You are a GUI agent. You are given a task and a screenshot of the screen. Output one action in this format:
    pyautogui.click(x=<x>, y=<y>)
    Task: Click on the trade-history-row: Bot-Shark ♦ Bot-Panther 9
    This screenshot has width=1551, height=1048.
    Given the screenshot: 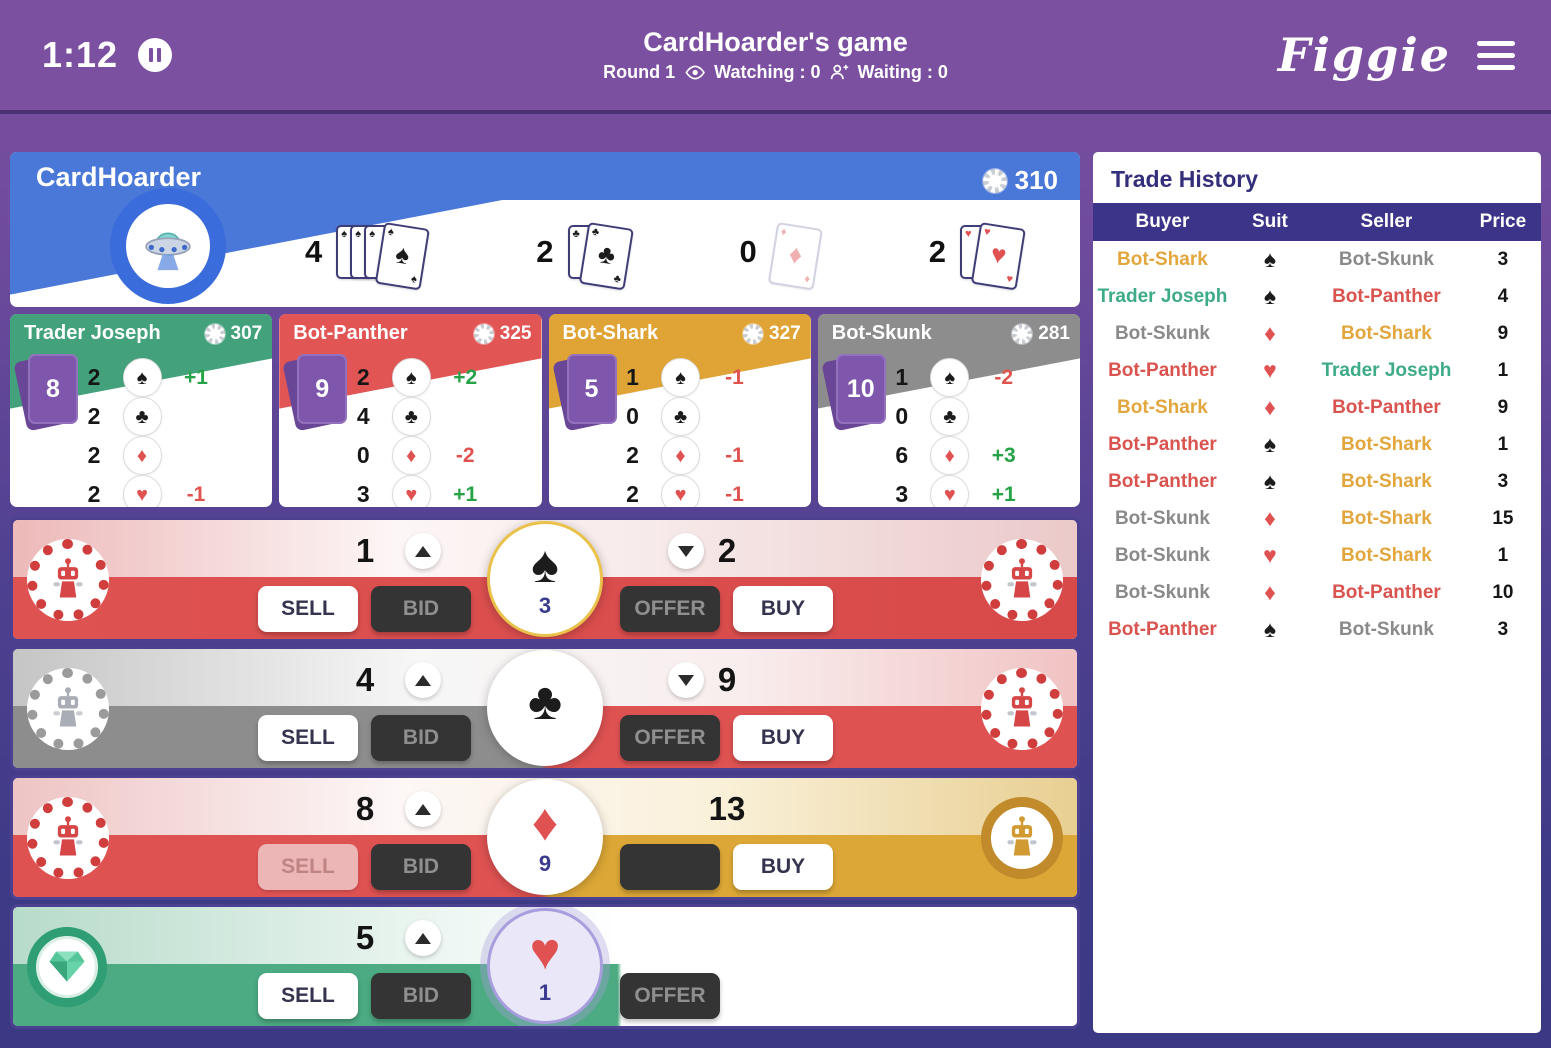 What is the action you would take?
    pyautogui.click(x=1317, y=407)
    